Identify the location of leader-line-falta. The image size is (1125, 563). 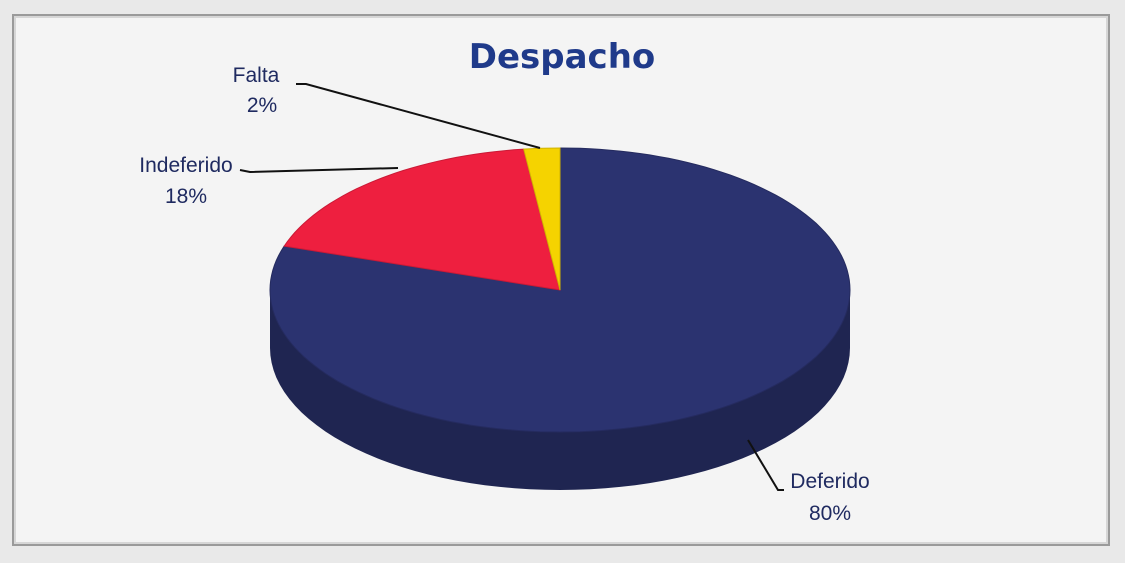
(418, 116).